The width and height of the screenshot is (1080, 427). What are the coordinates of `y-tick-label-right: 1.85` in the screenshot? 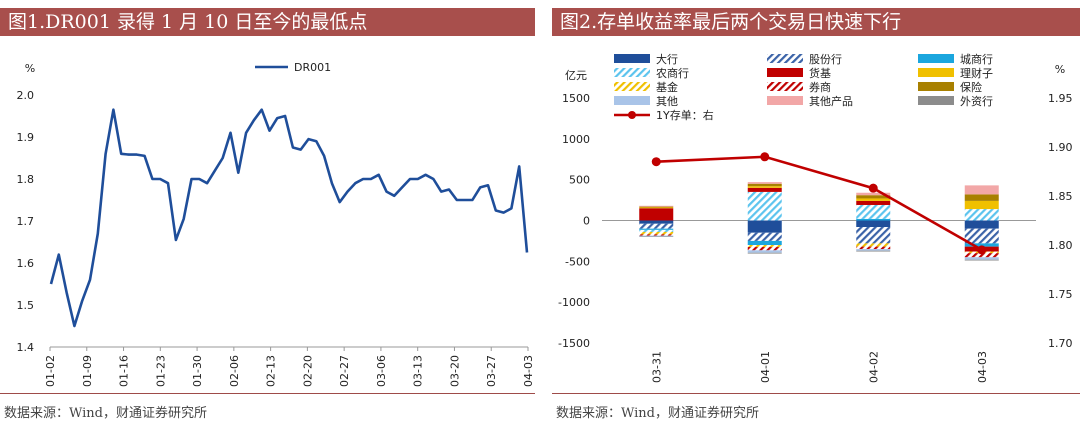 It's located at (1060, 196).